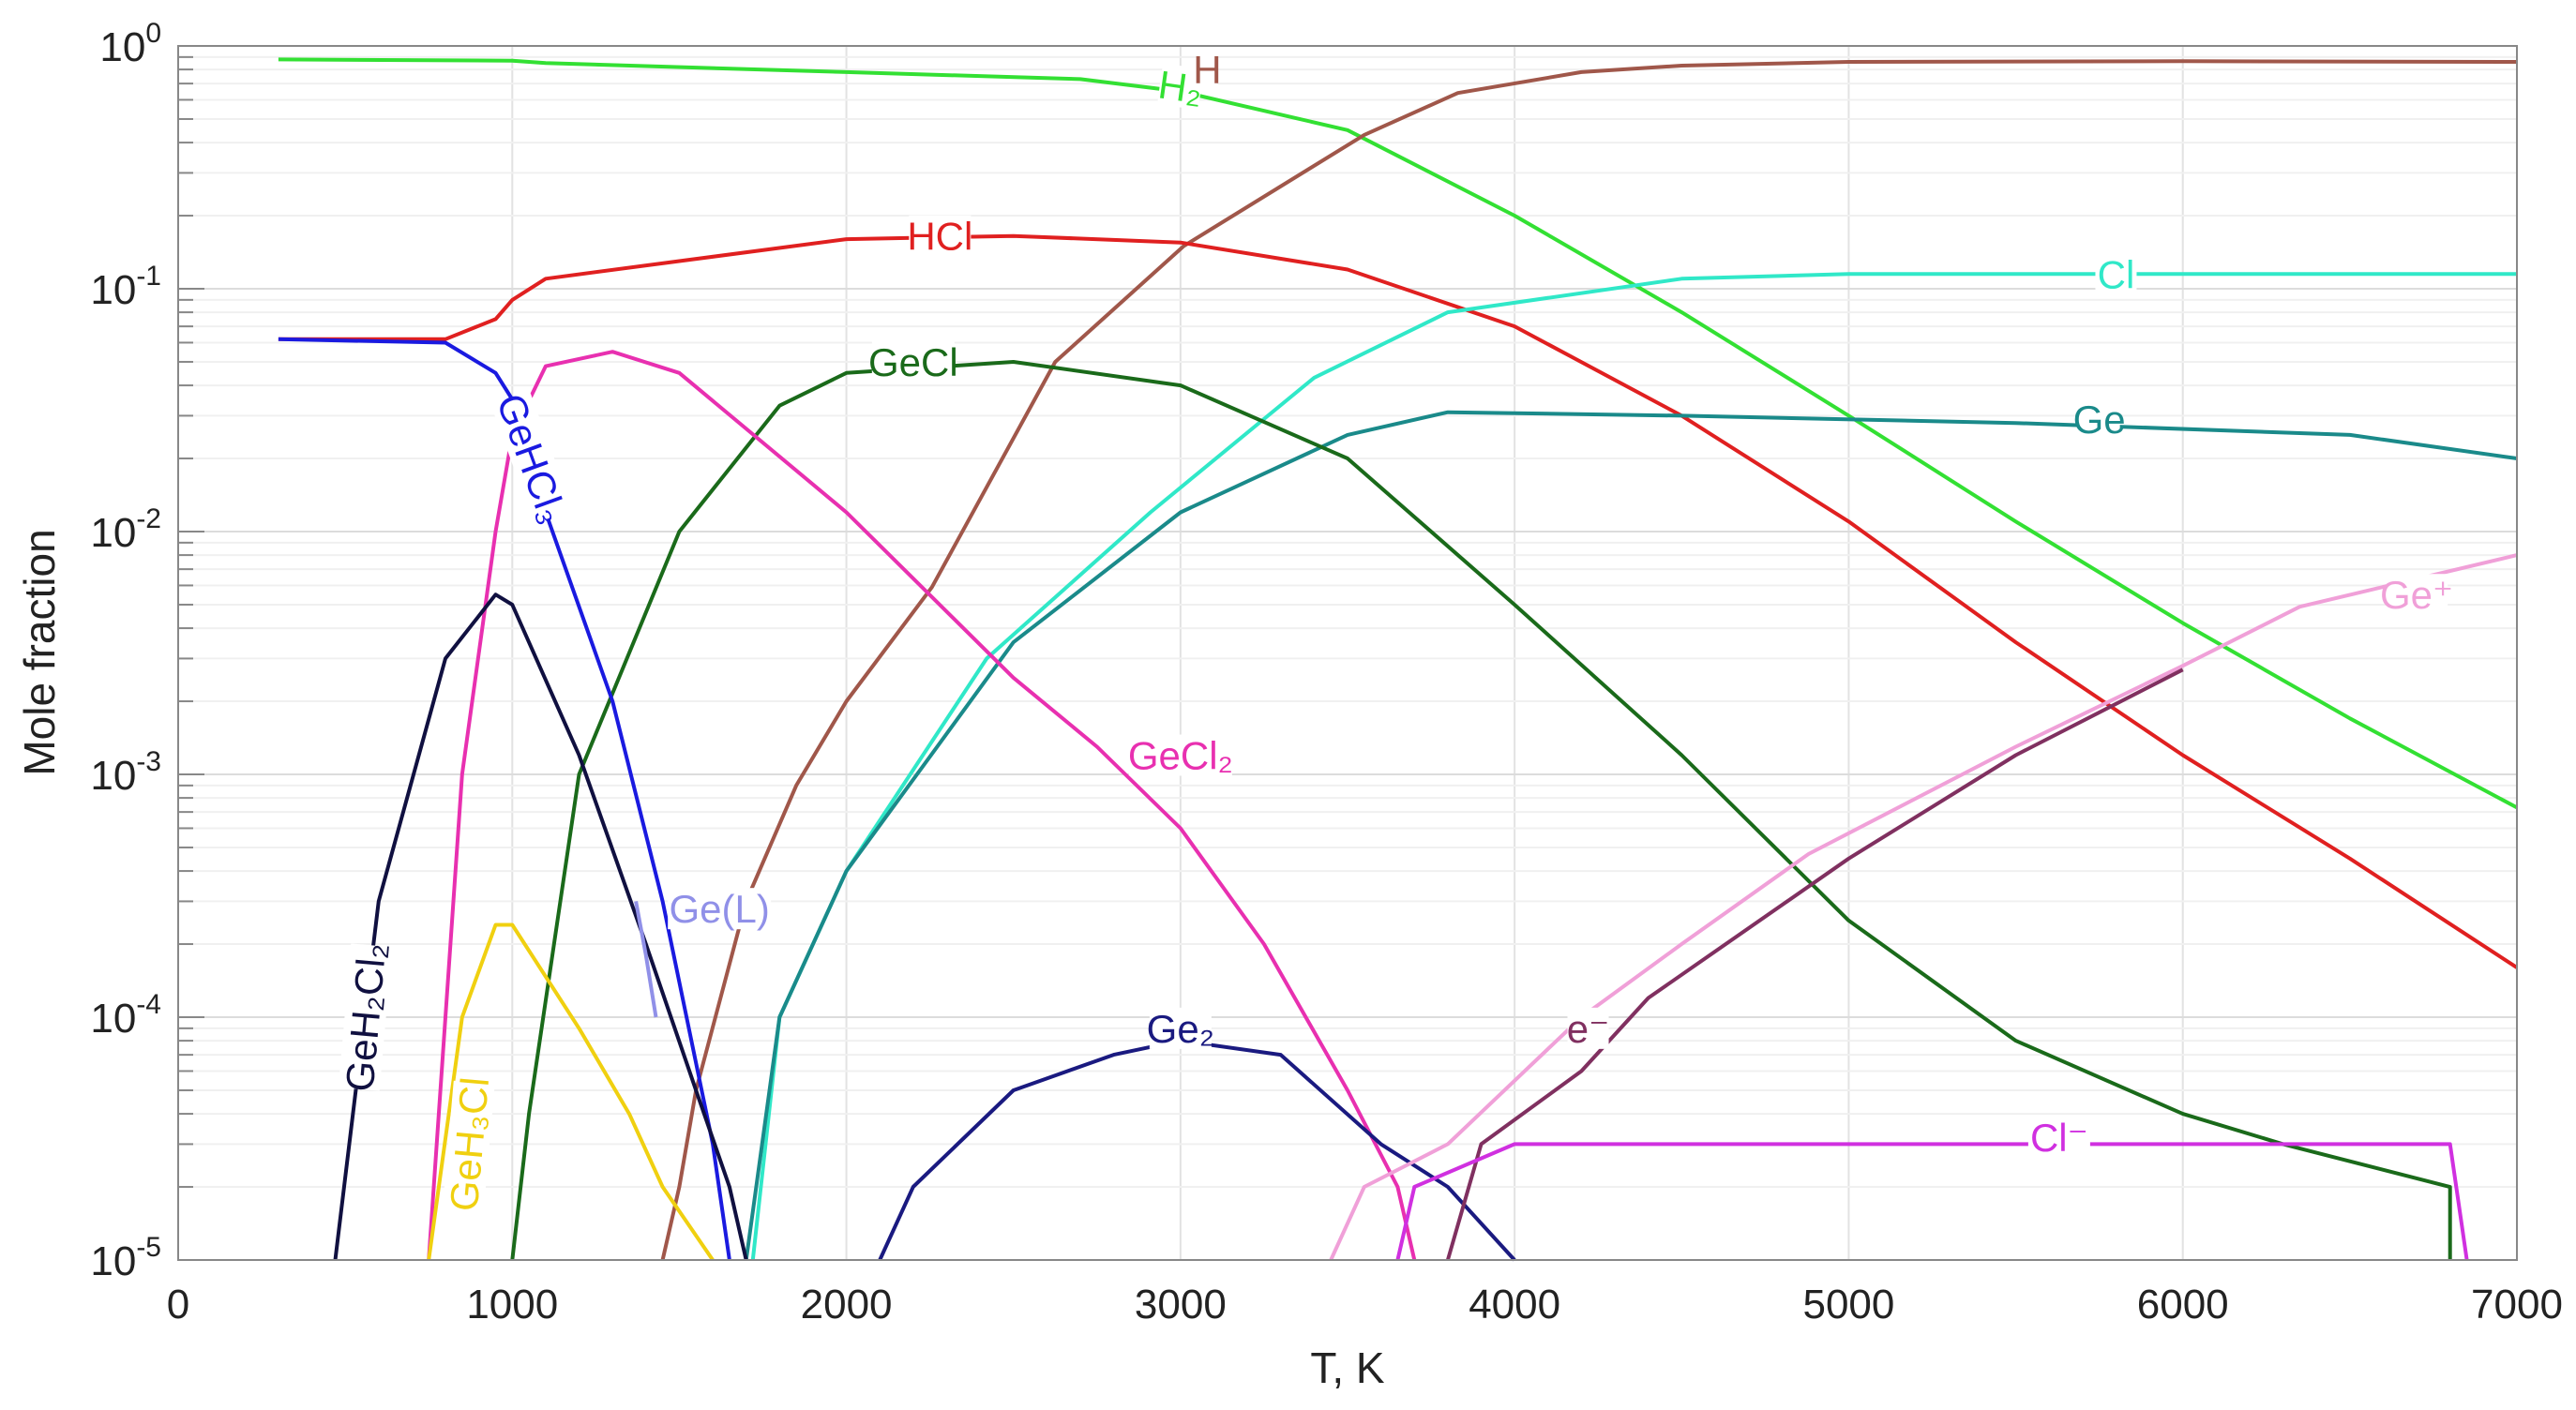 This screenshot has height=1410, width=2576. What do you see at coordinates (2517, 1305) in the screenshot?
I see `x-tick-label: 7000` at bounding box center [2517, 1305].